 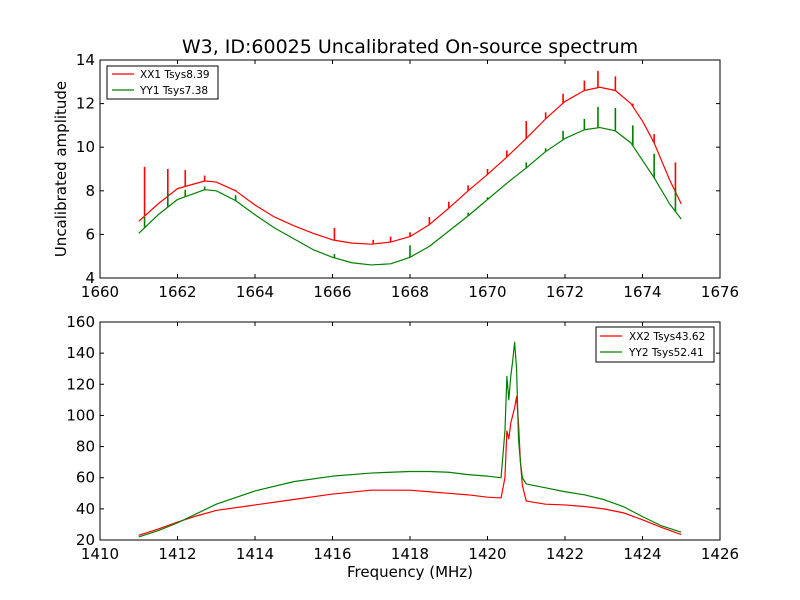 I want to click on top-y-tick-label-1: 6, so click(x=90, y=234).